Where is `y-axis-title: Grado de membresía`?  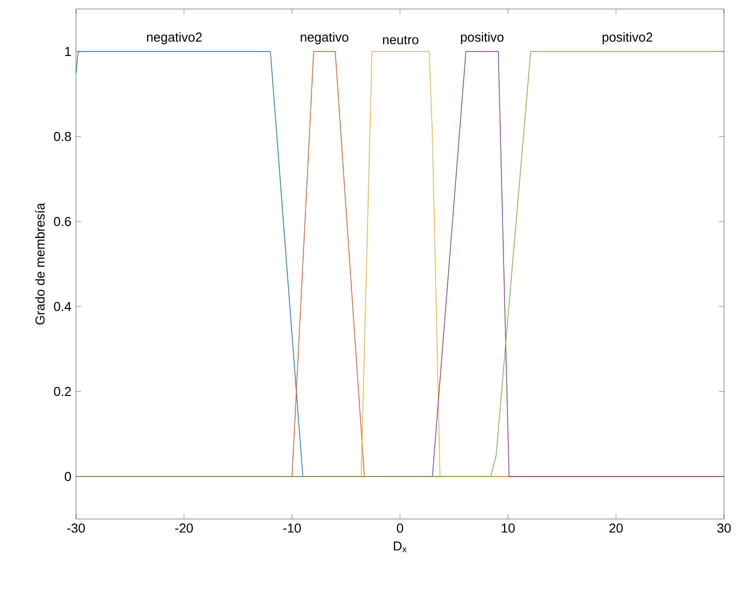 y-axis-title: Grado de membresía is located at coordinates (39, 263).